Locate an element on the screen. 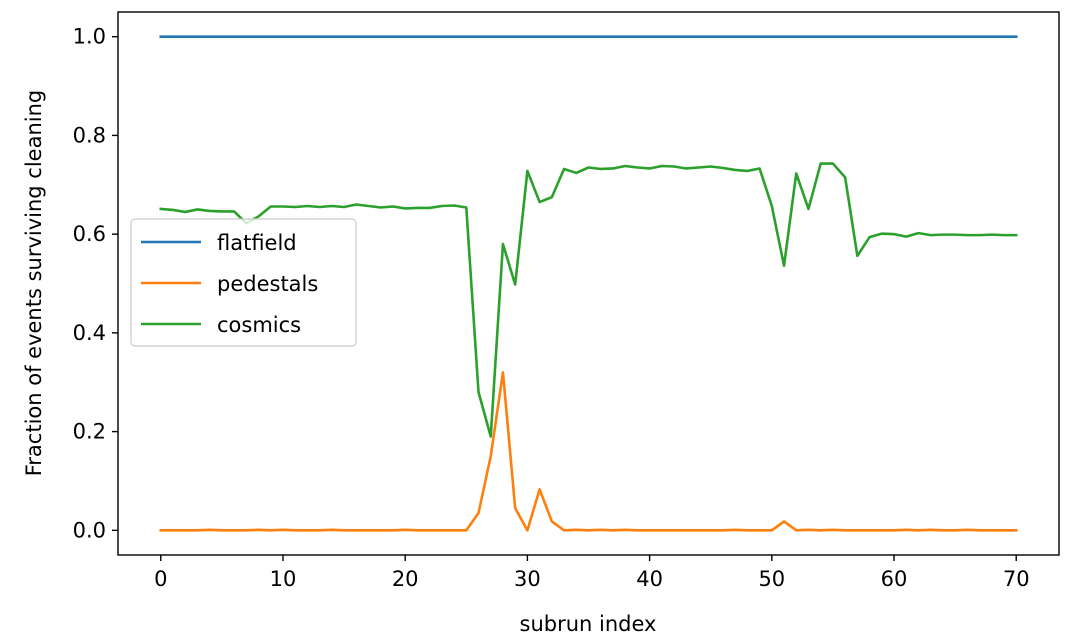  x-tick-label: 60 is located at coordinates (894, 579).